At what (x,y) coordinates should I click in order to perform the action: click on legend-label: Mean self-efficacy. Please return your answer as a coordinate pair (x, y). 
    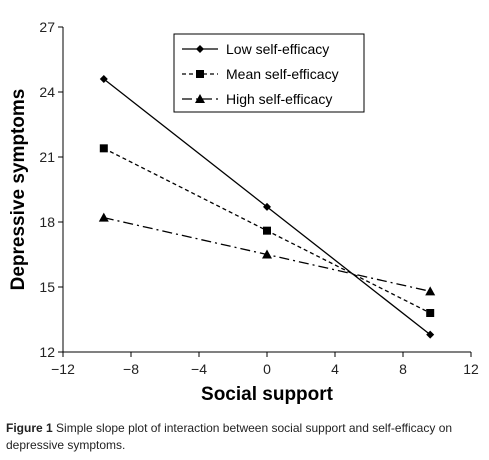
    Looking at the image, I should click on (282, 74).